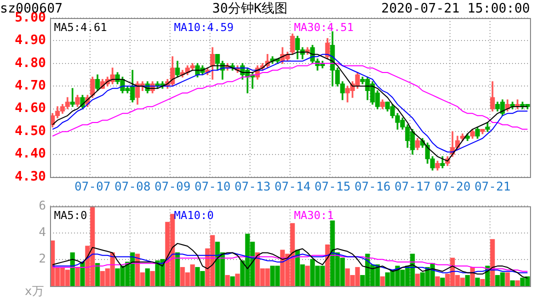 The width and height of the screenshot is (545, 300). Describe the element at coordinates (30, 154) in the screenshot. I see `y-tick-label: 4.40` at that location.